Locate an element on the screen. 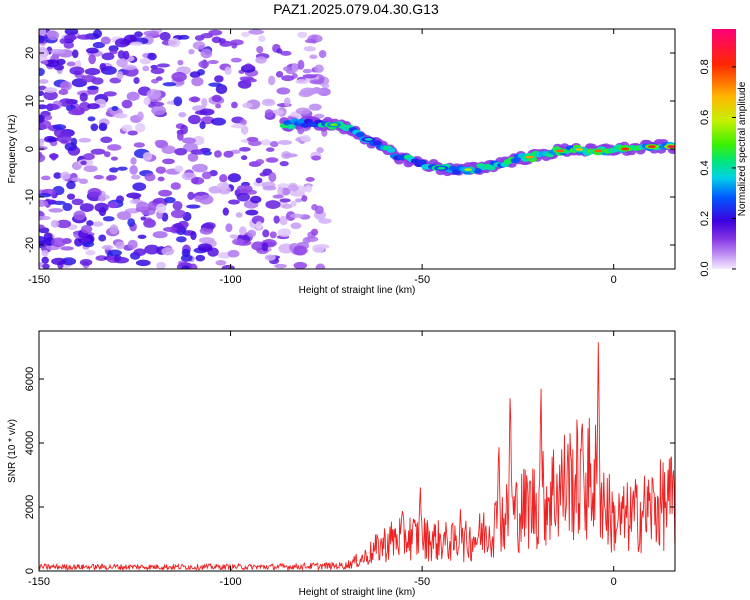 This screenshot has width=750, height=600. colorbar-label: Normalized spectral amplitude is located at coordinates (742, 148).